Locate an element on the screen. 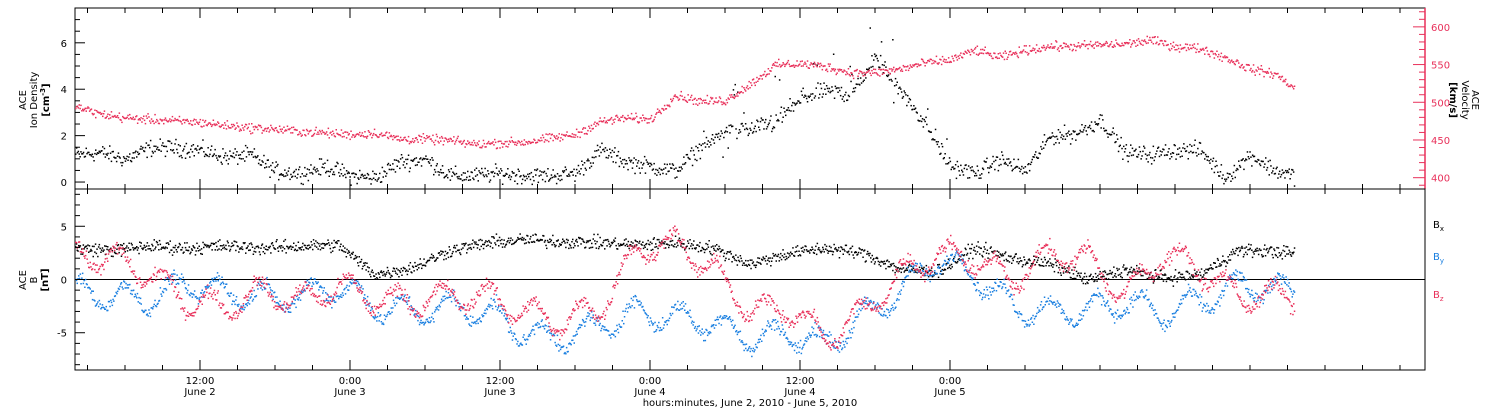 This screenshot has height=410, width=1500. density-ylabel-unit: [cm-3] is located at coordinates (45, 99).